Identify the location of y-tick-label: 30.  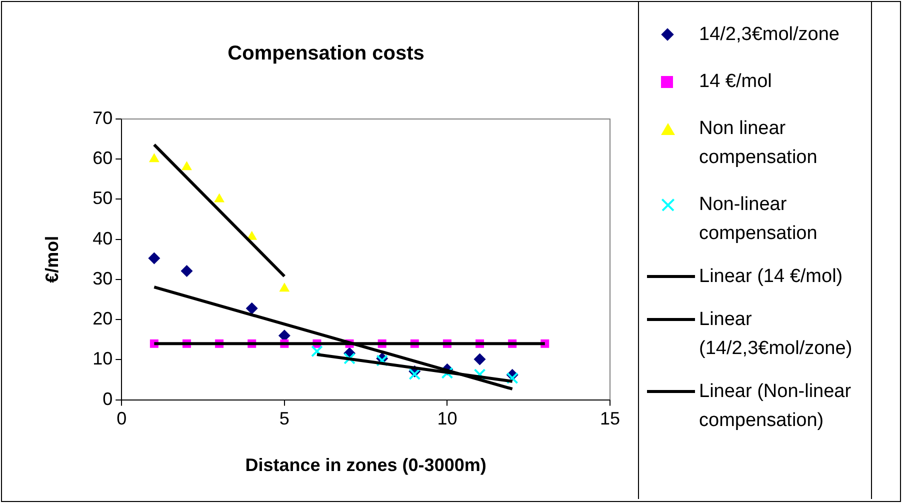
(102, 278).